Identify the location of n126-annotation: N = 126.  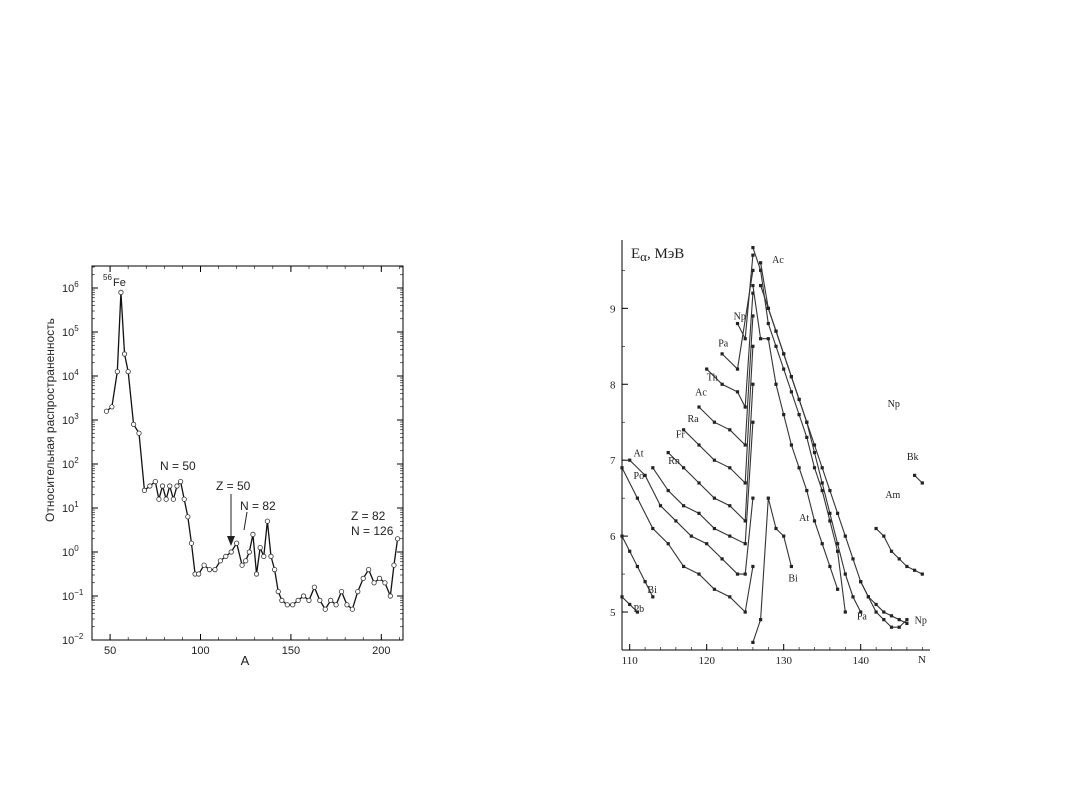
(372, 531).